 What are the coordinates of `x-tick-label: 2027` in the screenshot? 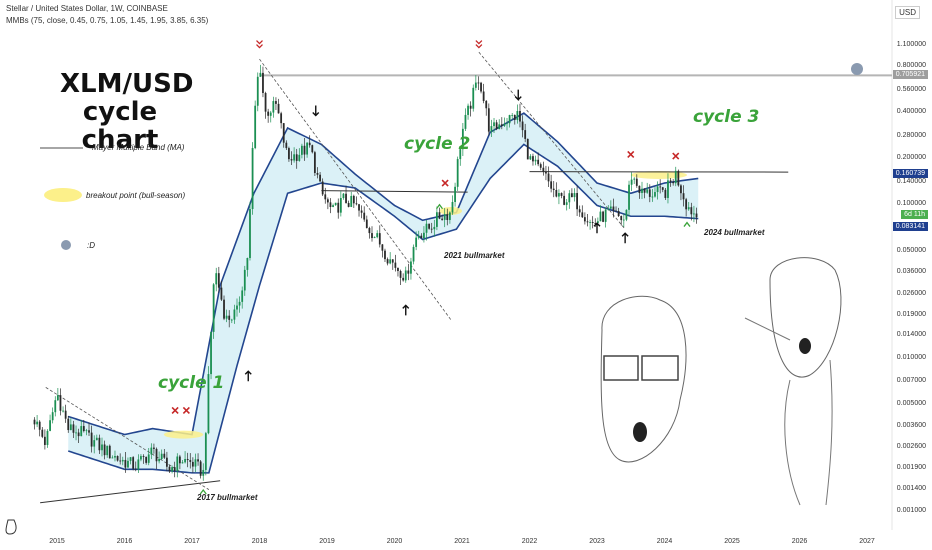 It's located at (867, 541).